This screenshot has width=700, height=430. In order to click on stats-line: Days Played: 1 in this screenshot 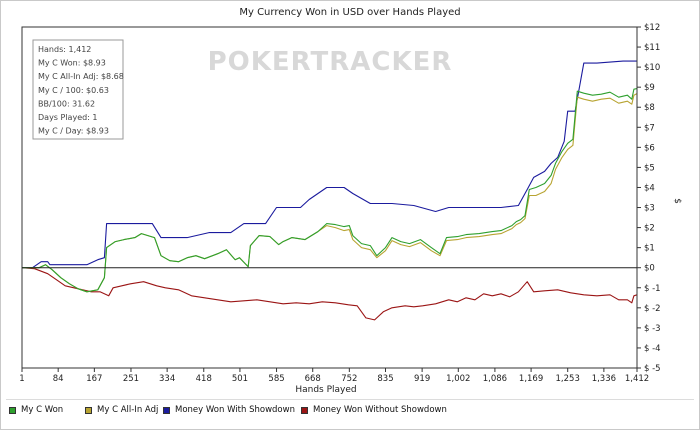, I will do `click(68, 117)`.